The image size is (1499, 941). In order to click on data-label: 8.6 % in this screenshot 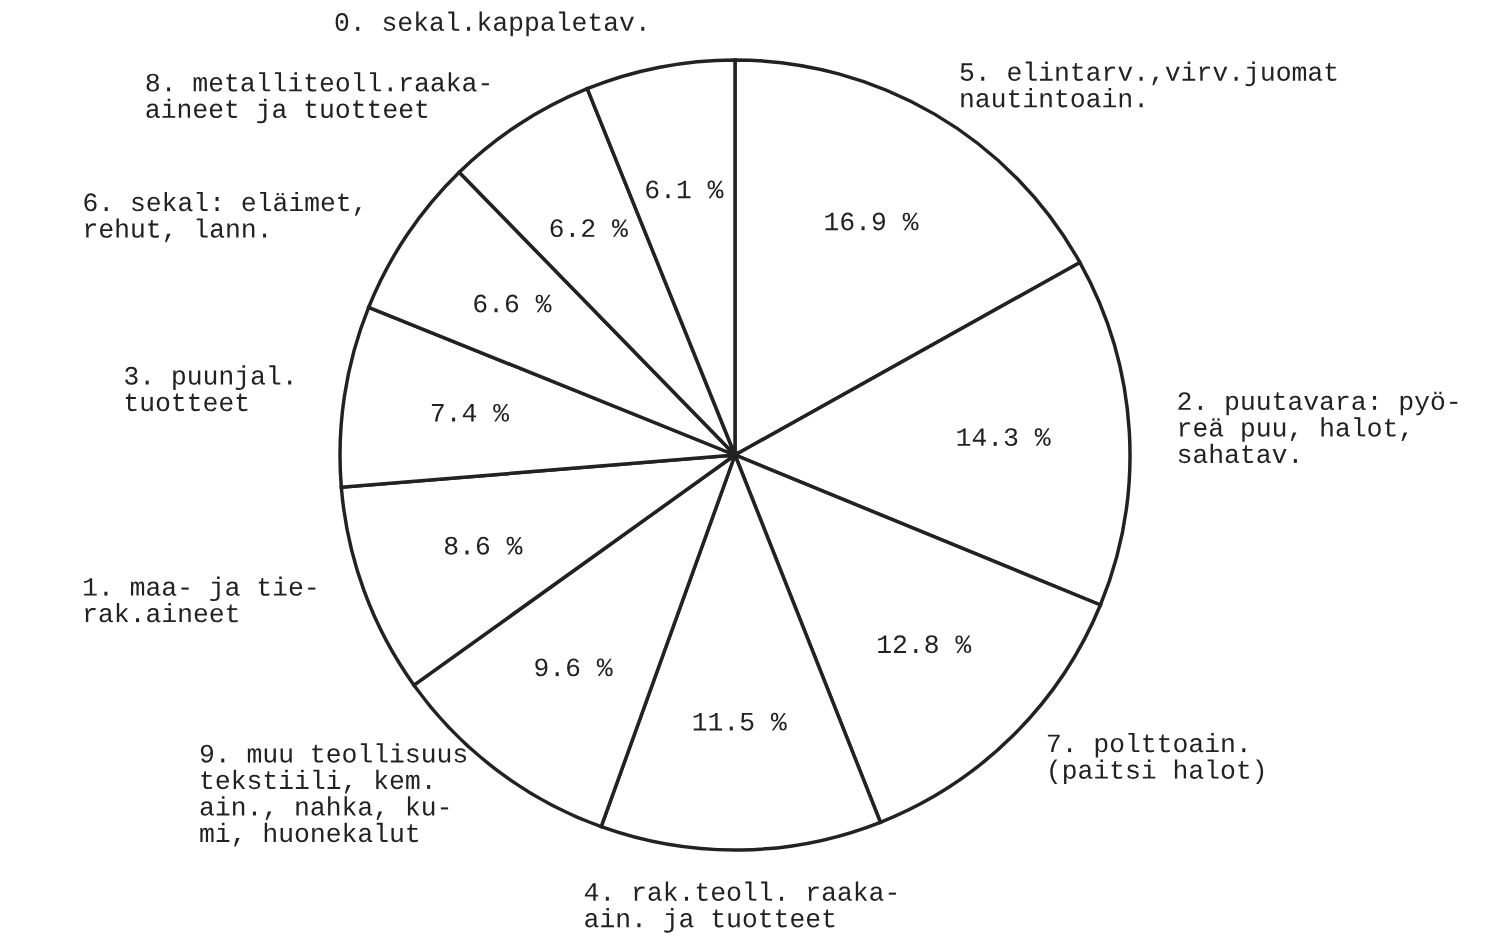, I will do `click(483, 545)`.